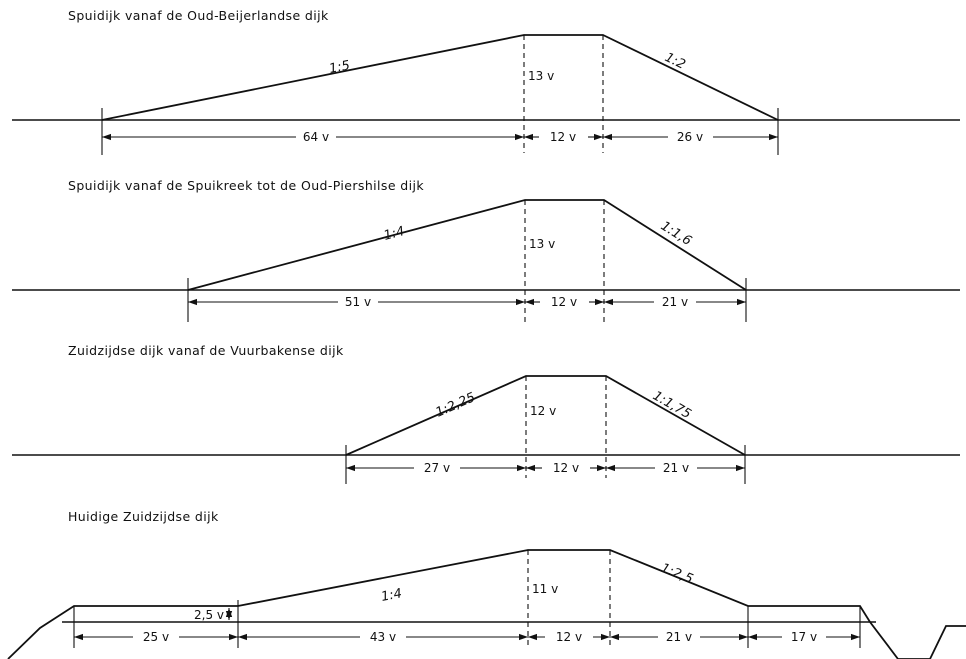 The height and width of the screenshot is (659, 966). I want to click on profile-2-base-left-label: 51 v, so click(358, 302).